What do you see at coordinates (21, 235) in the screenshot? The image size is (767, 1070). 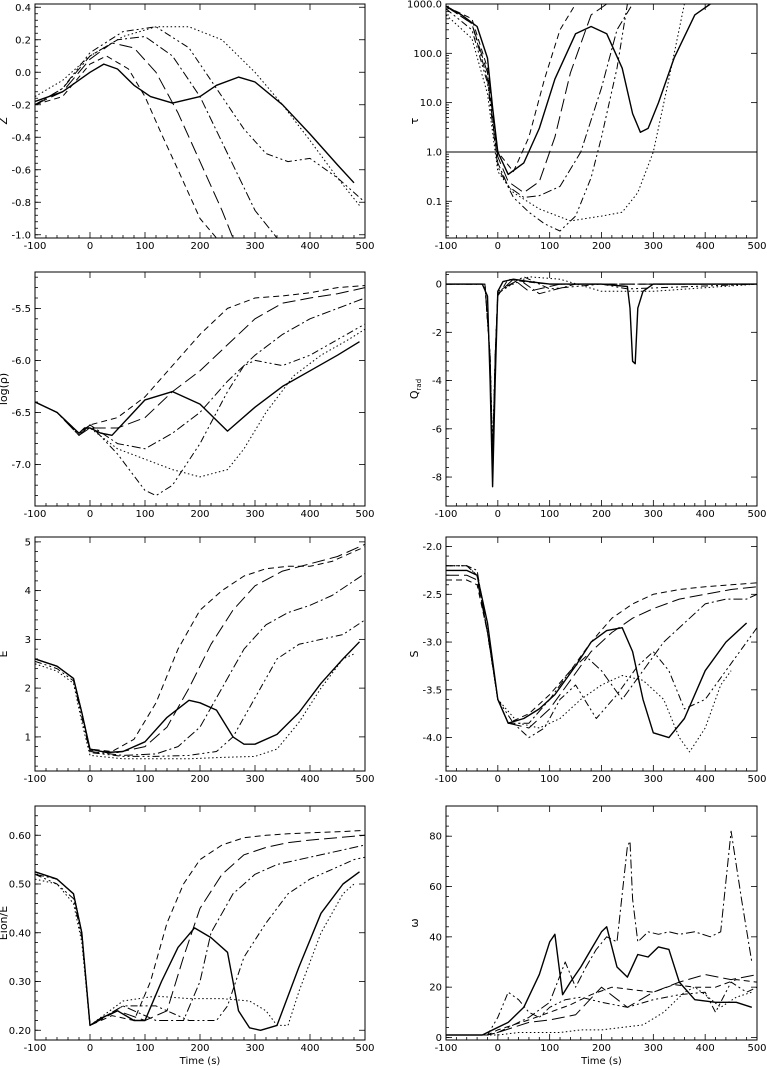 I see `y-tick-label: -1.0` at bounding box center [21, 235].